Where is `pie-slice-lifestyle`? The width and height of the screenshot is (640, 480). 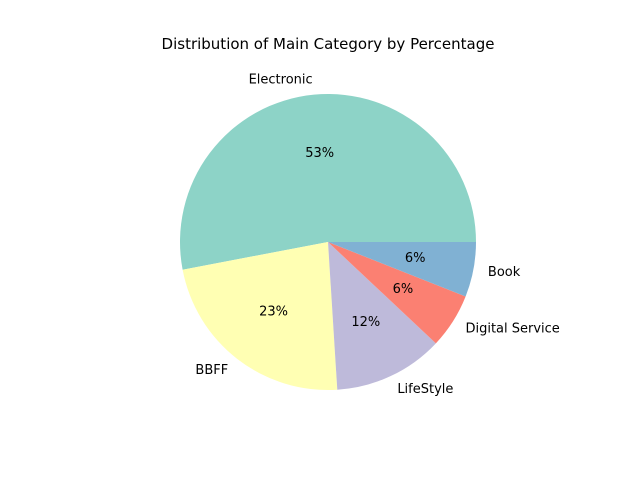 pie-slice-lifestyle is located at coordinates (382, 316).